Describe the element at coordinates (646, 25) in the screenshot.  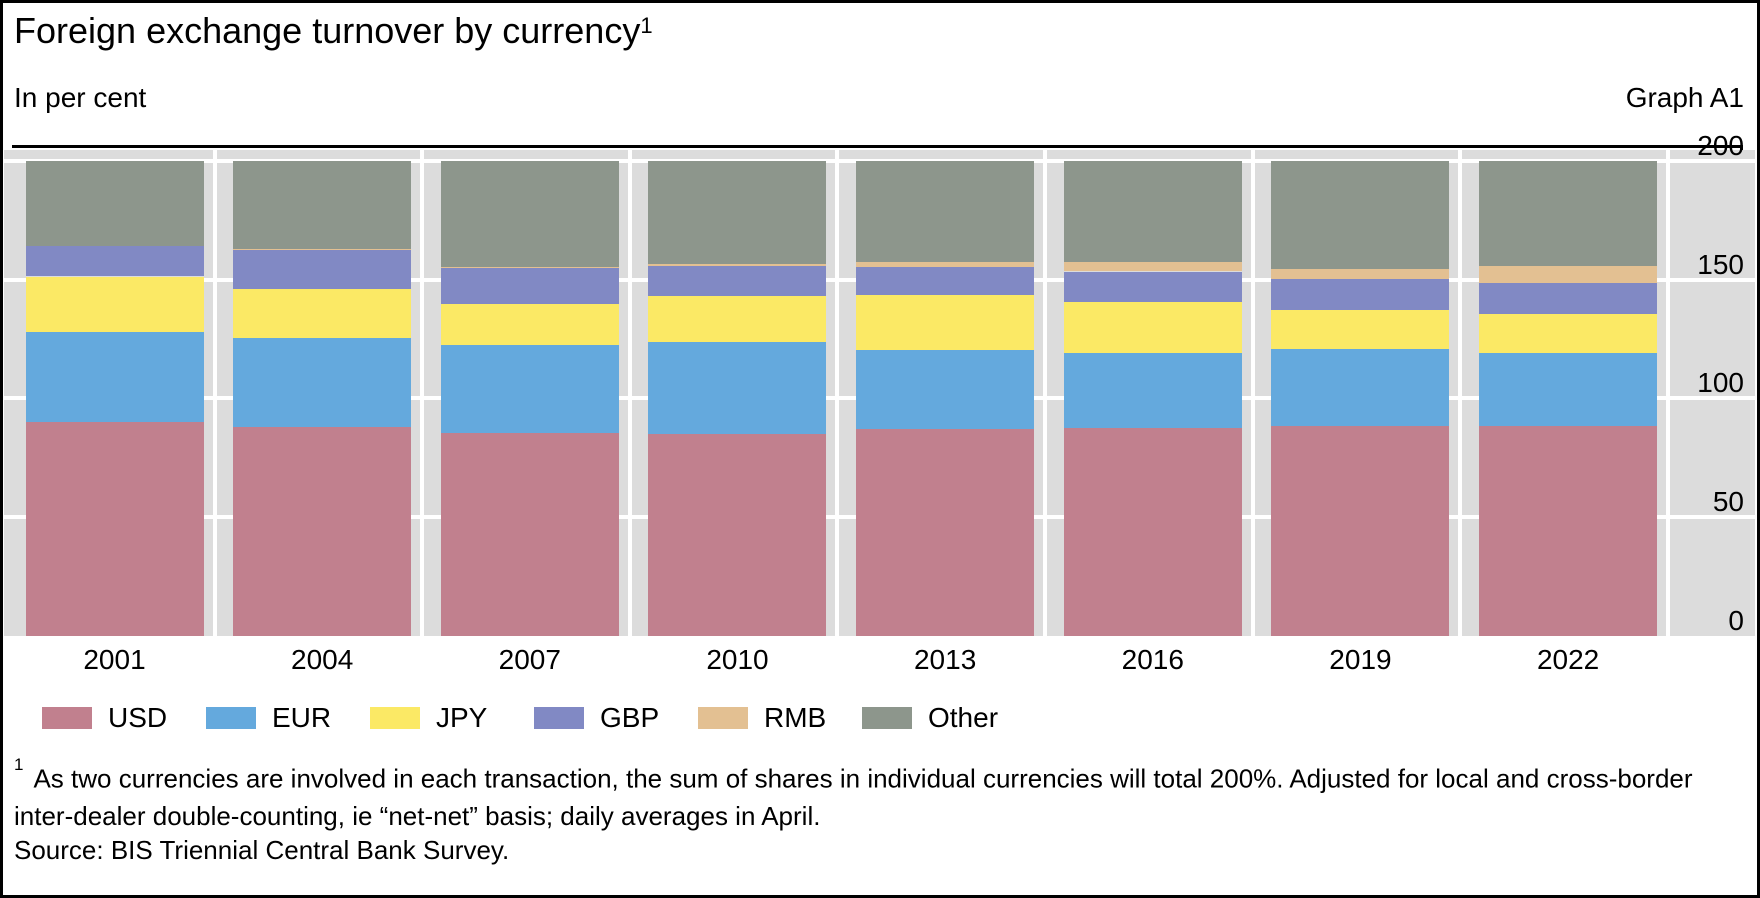
I see `title-footnote-marker: 1` at that location.